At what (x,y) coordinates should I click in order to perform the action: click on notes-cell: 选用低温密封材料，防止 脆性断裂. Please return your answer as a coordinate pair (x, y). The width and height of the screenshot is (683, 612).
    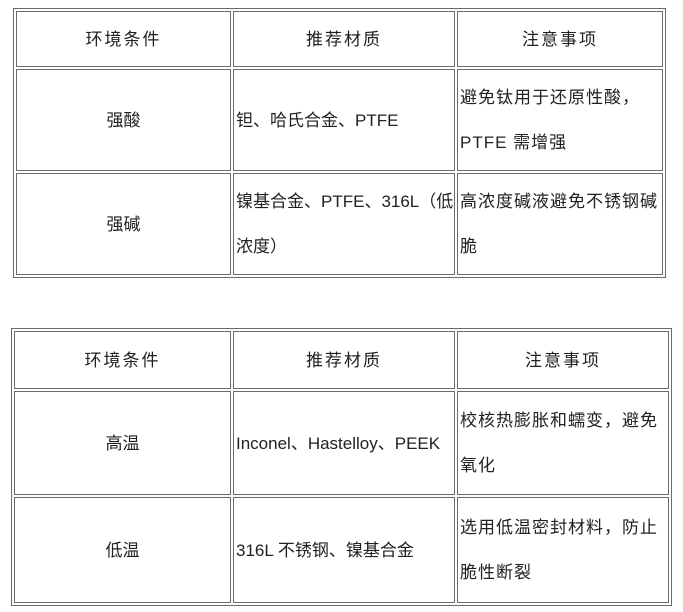
    Looking at the image, I should click on (563, 550).